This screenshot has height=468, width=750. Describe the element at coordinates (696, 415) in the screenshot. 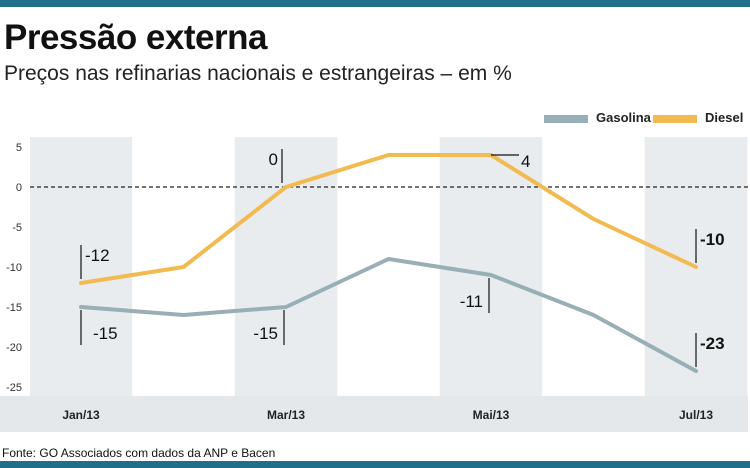

I see `x-tick-label: Jul/13` at that location.